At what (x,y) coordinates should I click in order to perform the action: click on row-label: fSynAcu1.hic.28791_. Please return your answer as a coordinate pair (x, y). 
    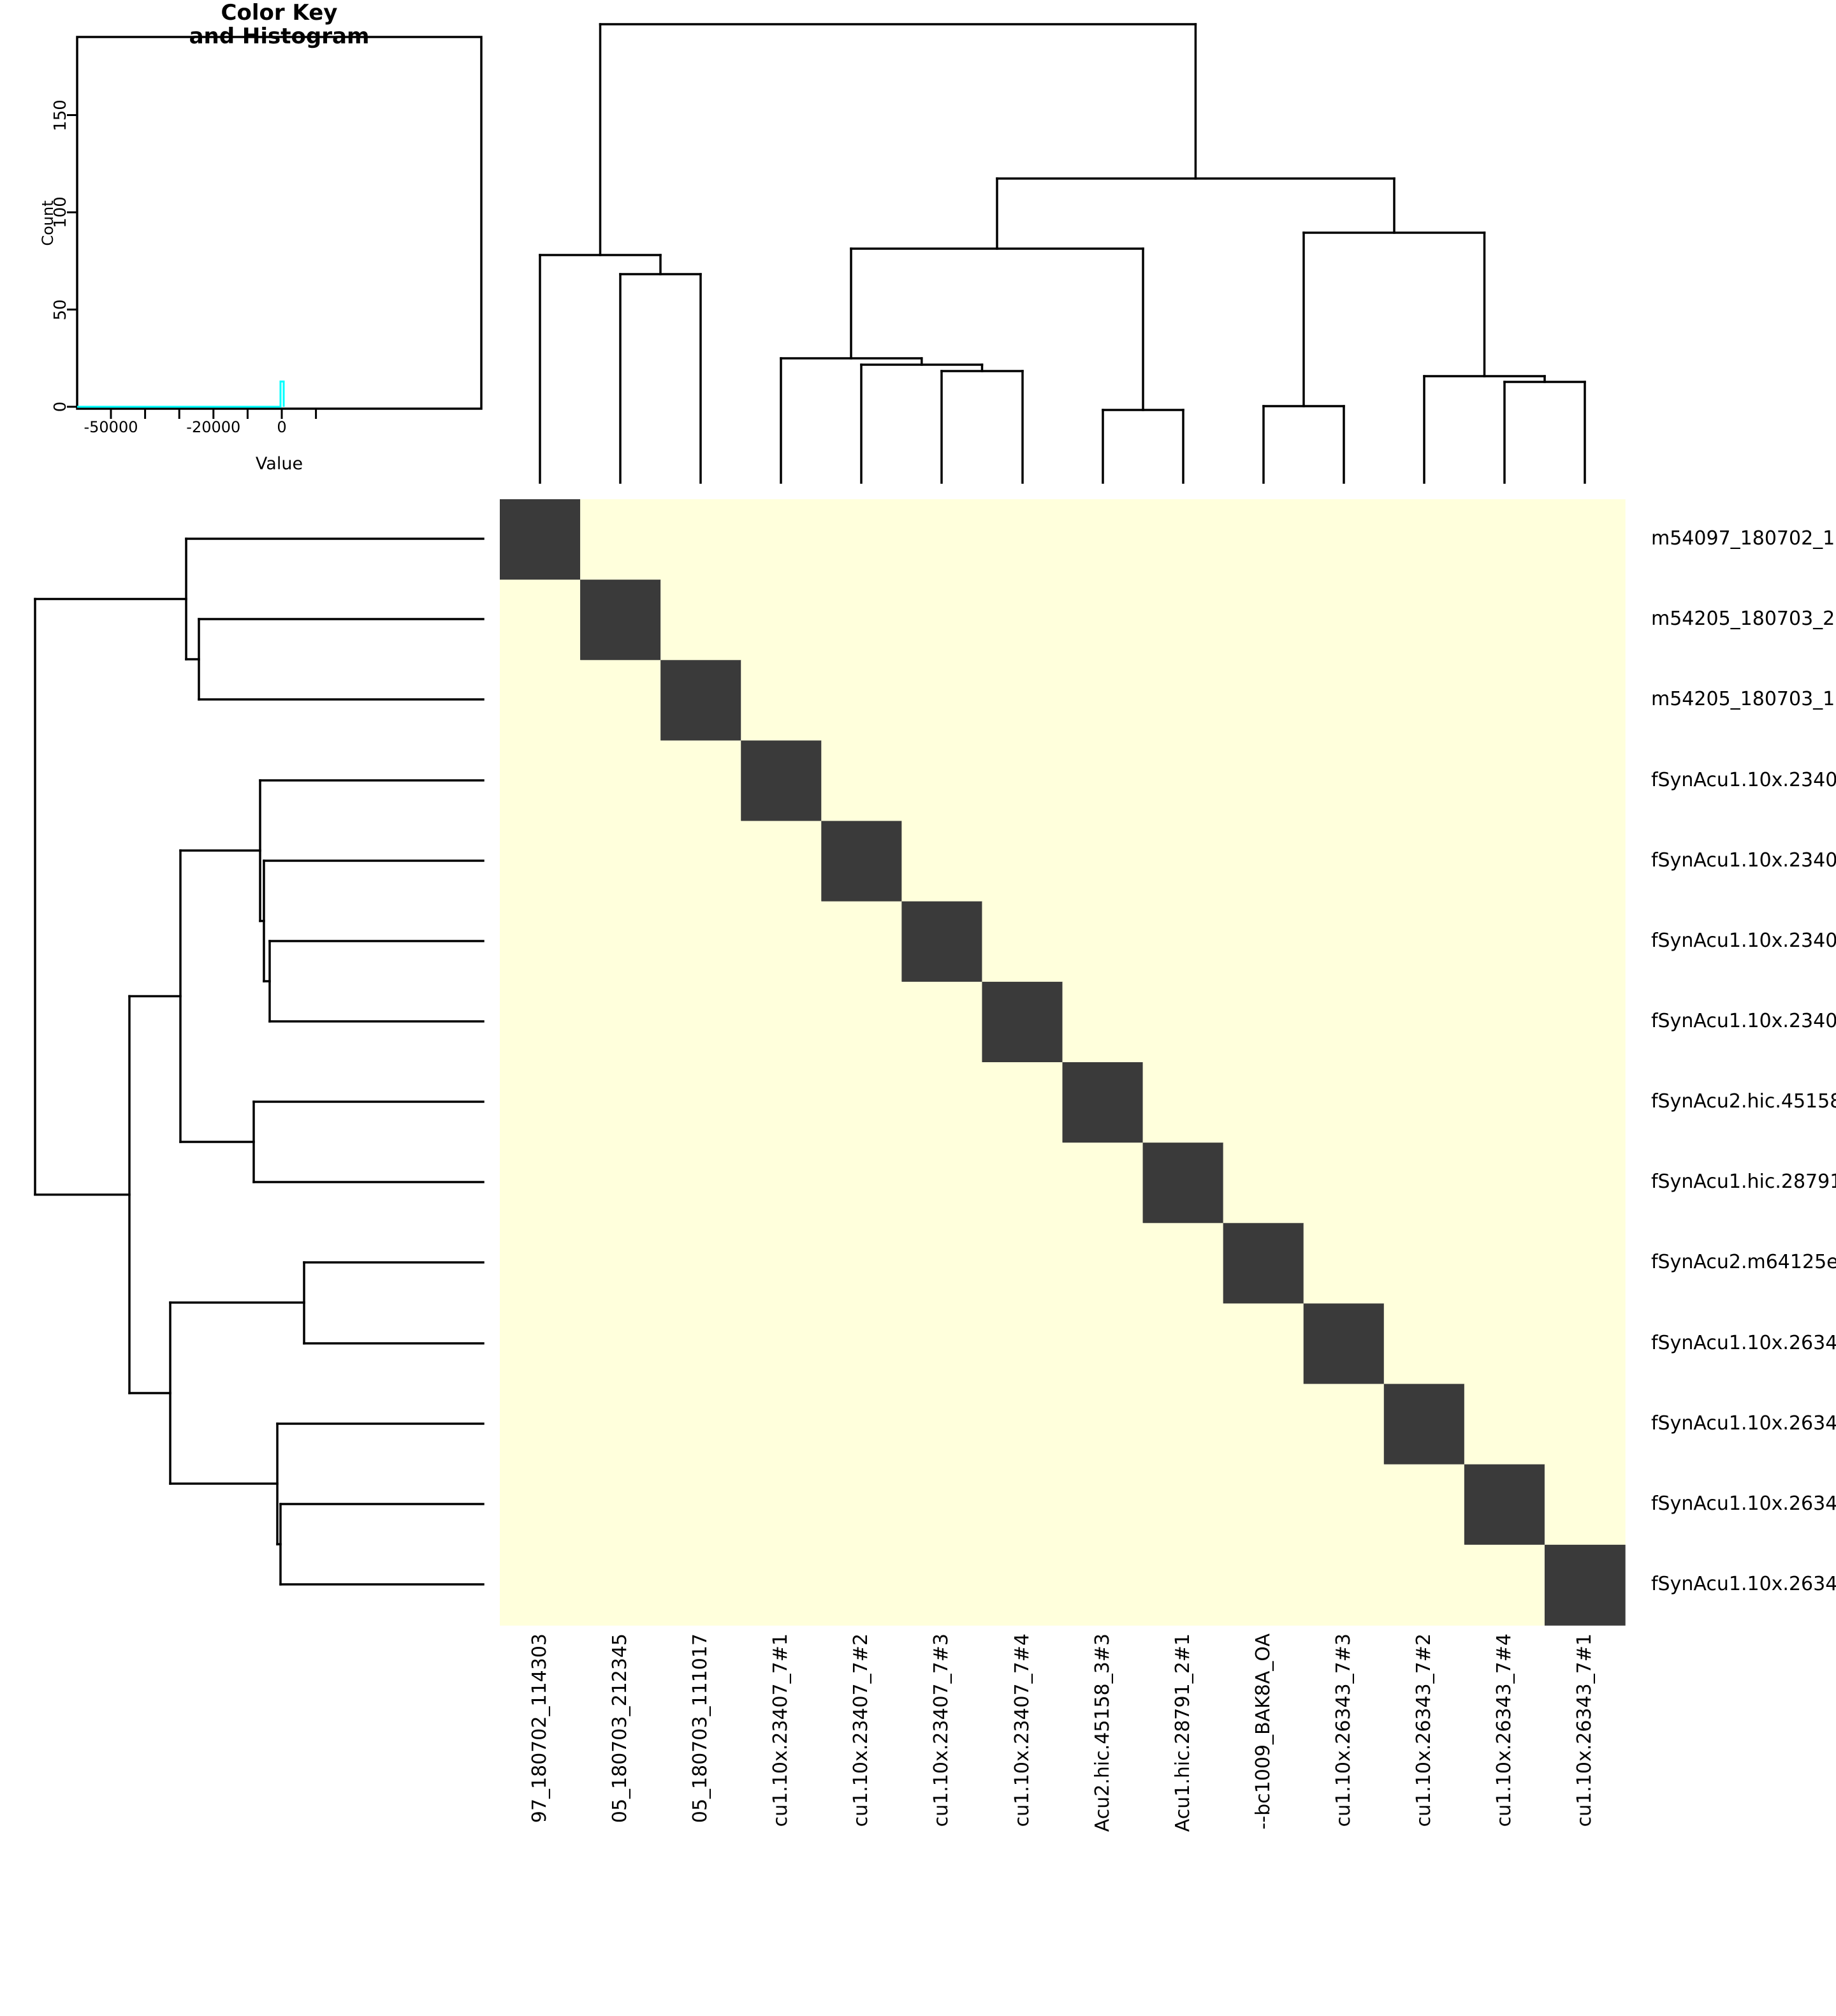
    Looking at the image, I should click on (1743, 1182).